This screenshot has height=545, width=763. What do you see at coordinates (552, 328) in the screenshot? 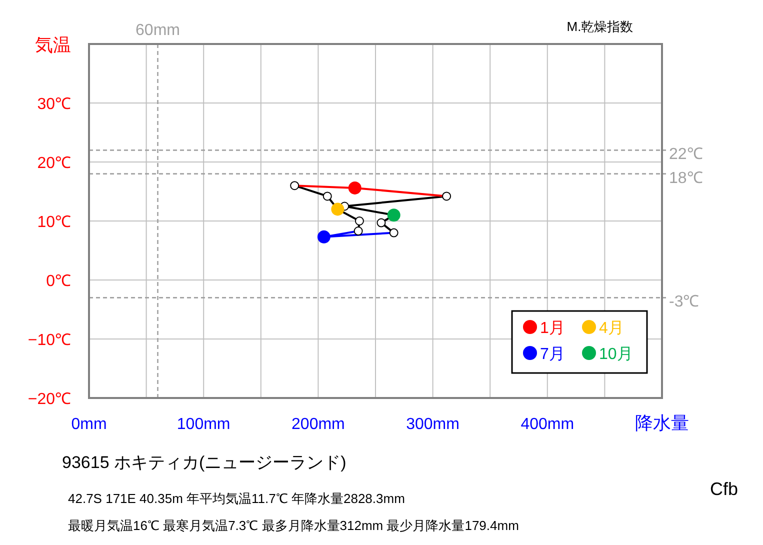
I see `legend-label: 1月` at bounding box center [552, 328].